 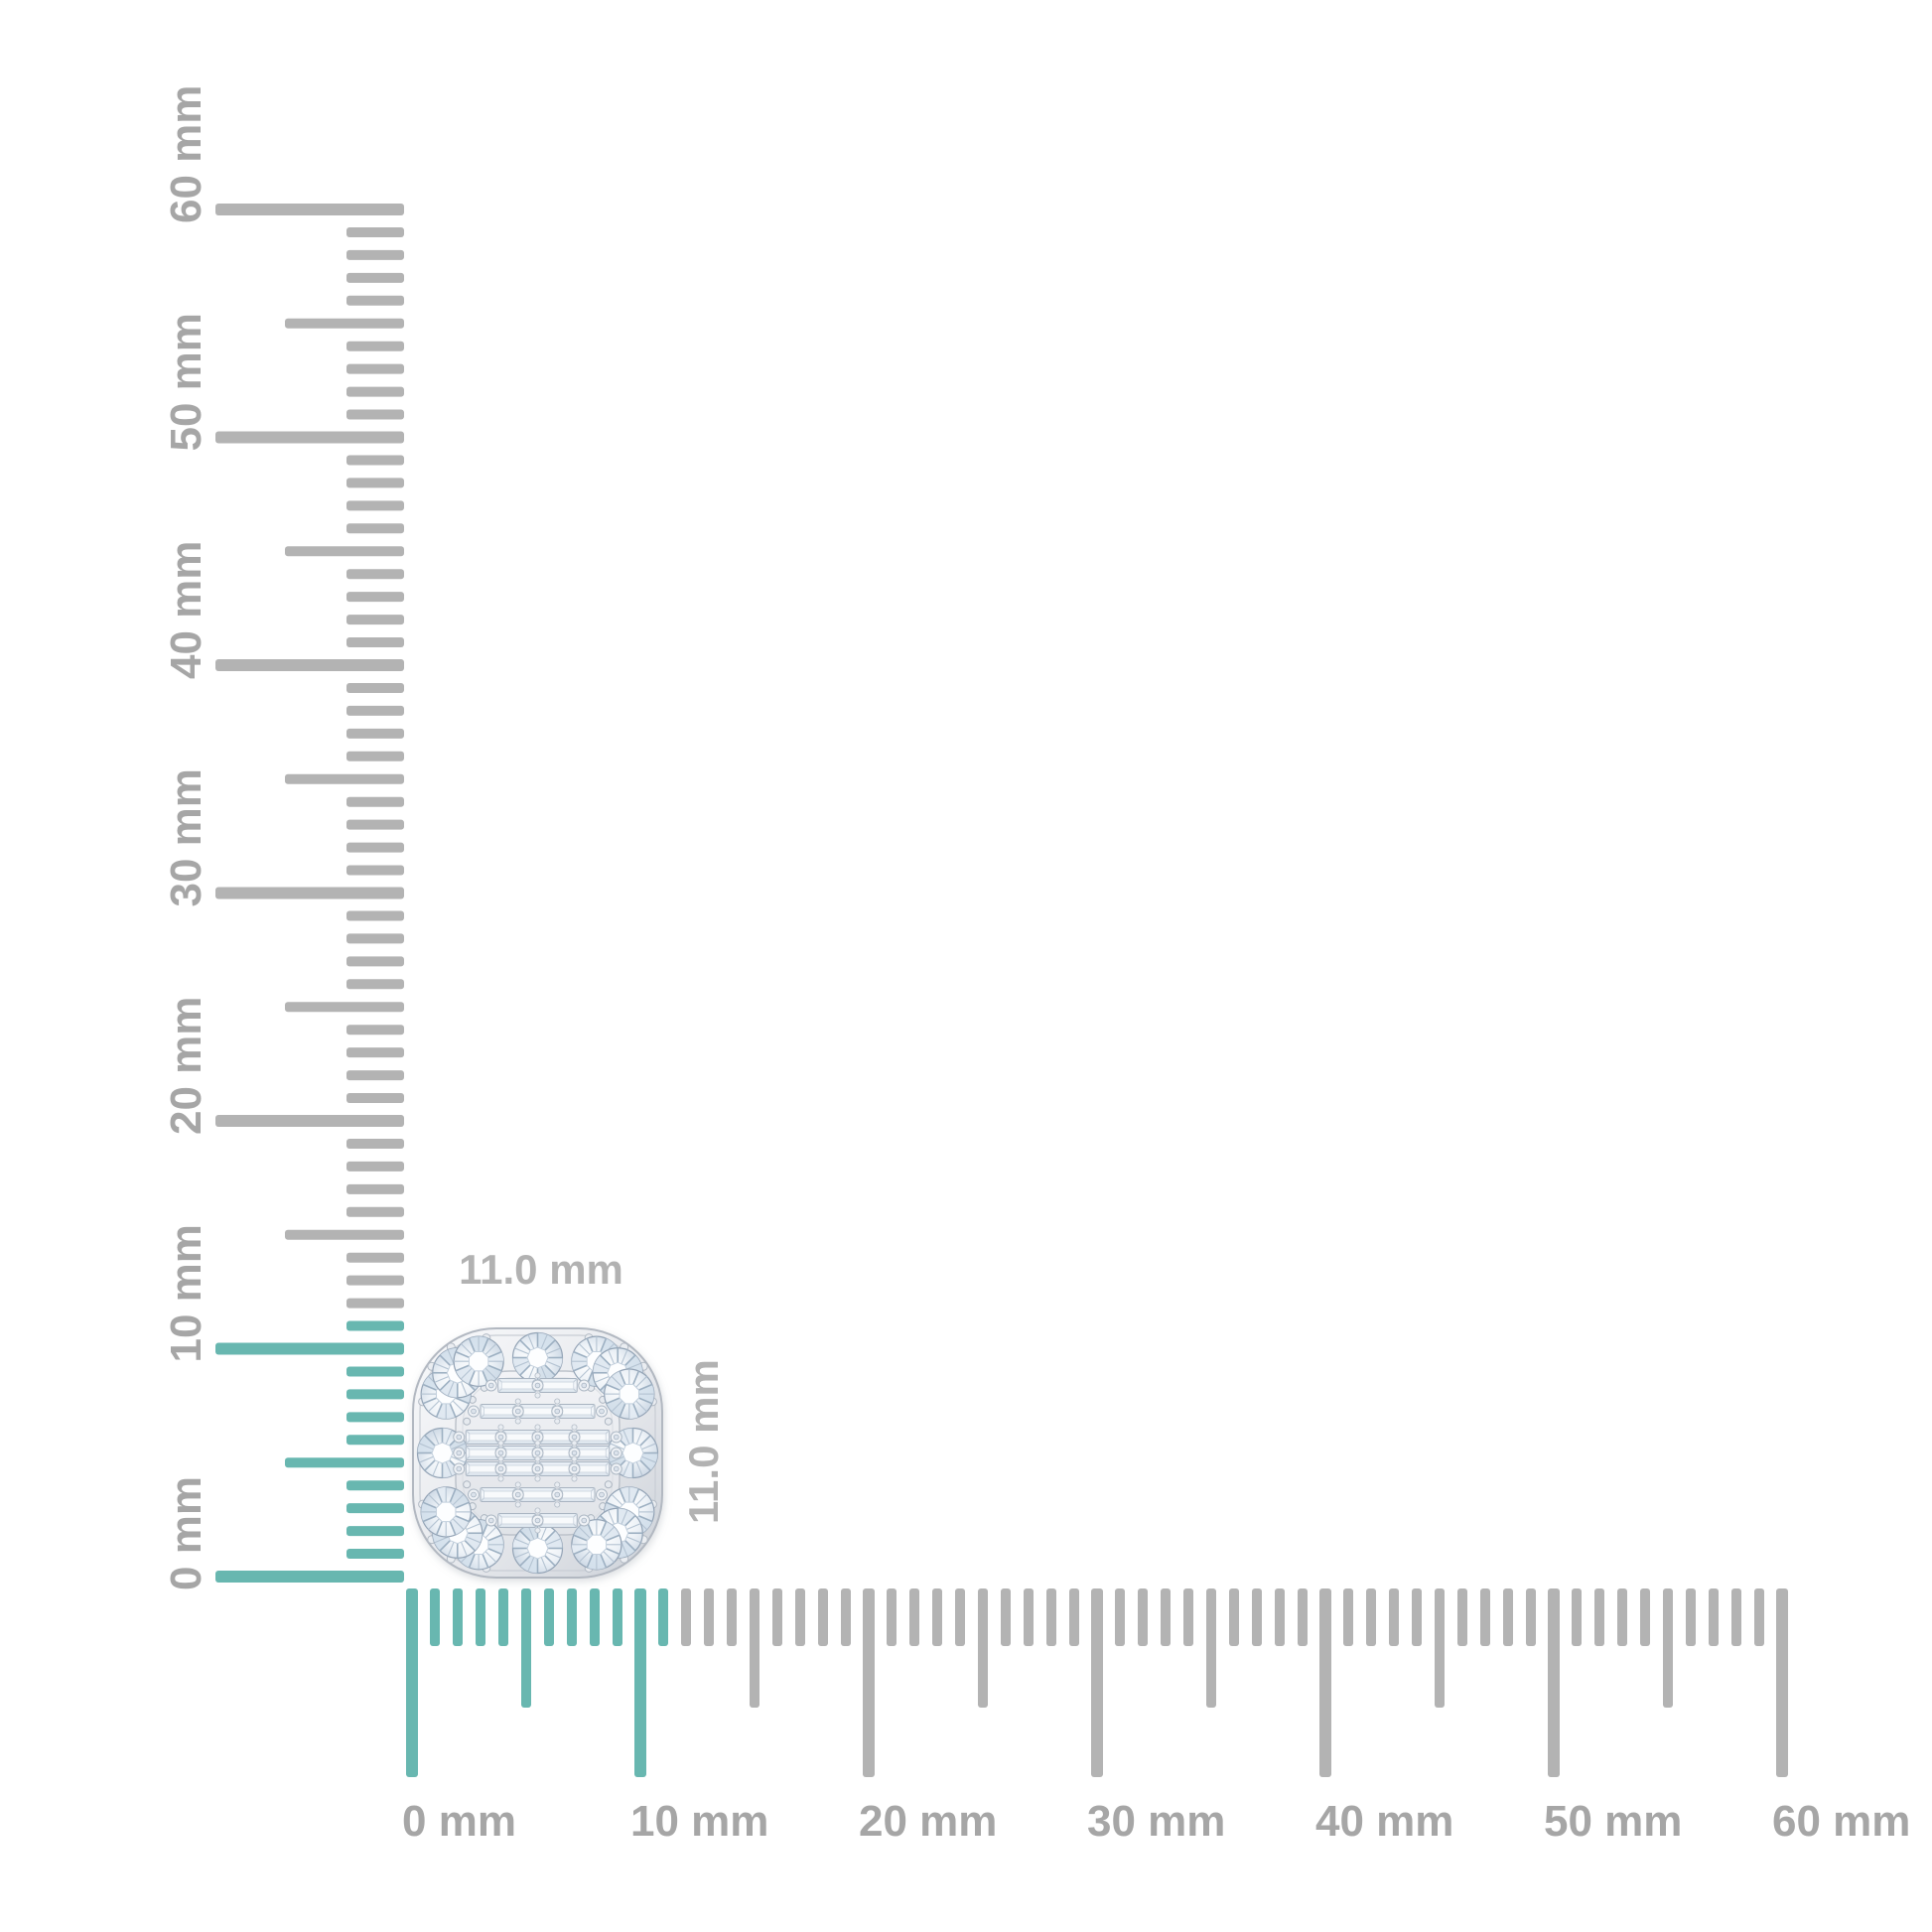 I want to click on vertical-ruler-label: 50 mm, so click(x=186, y=382).